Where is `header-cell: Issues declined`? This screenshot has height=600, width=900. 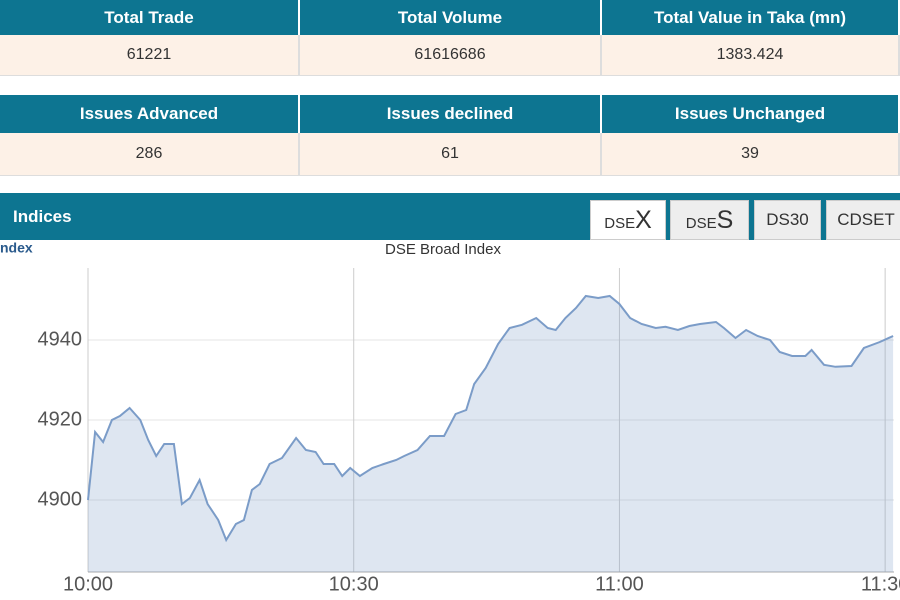
header-cell: Issues declined is located at coordinates (451, 114).